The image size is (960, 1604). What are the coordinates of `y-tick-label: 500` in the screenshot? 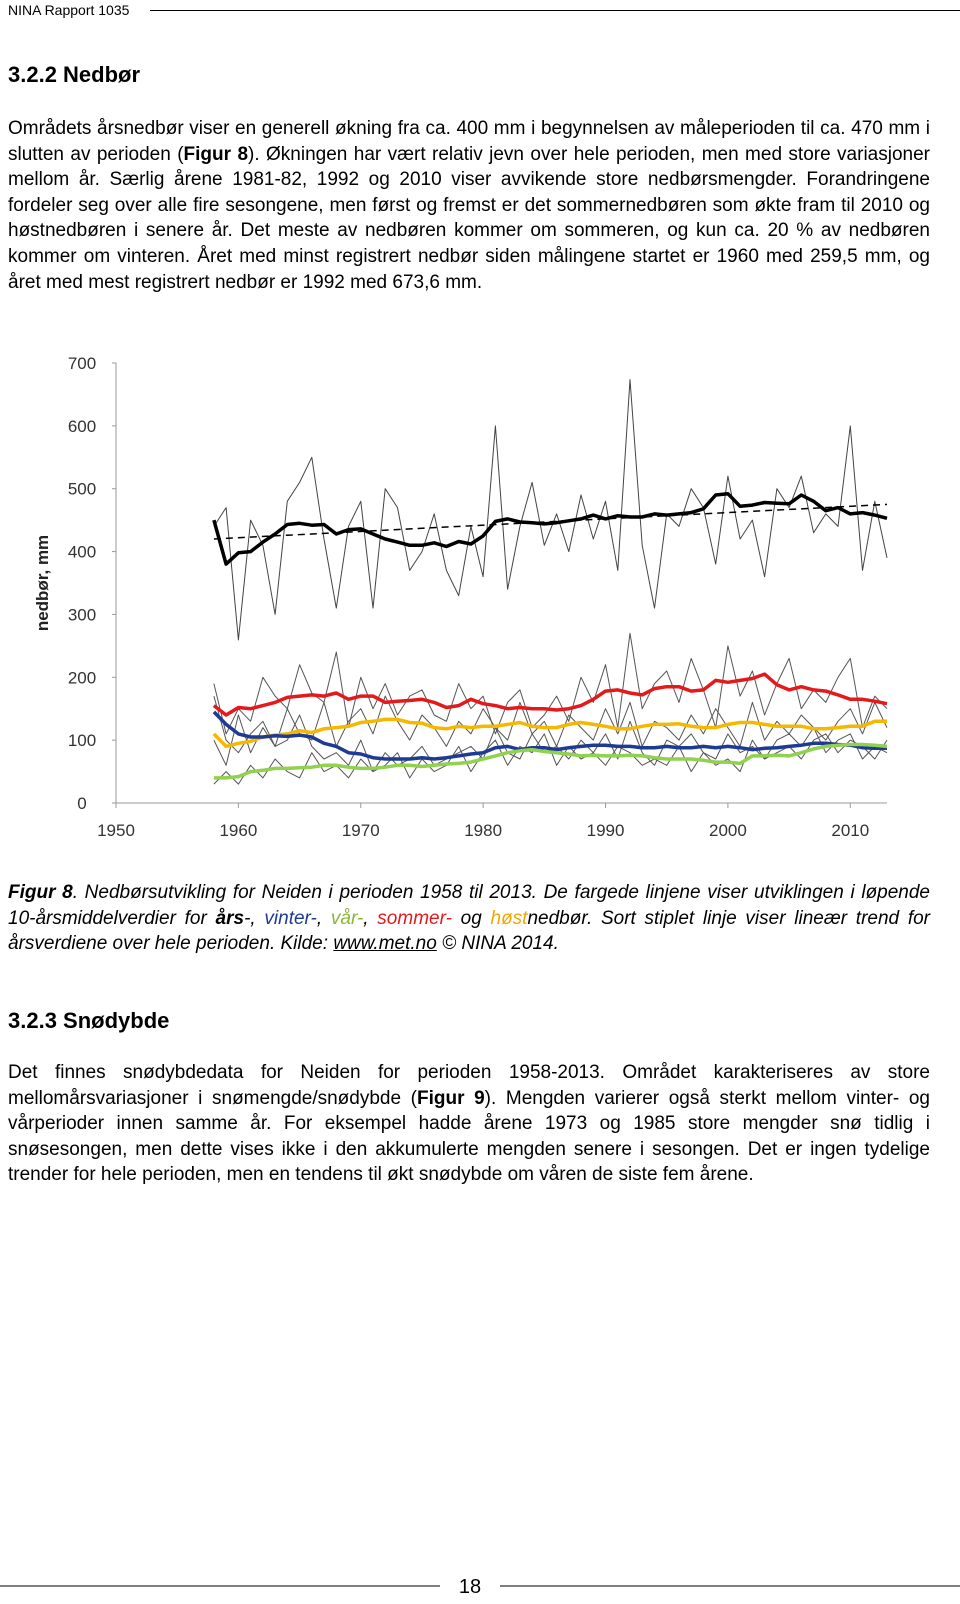 It's located at (82, 489).